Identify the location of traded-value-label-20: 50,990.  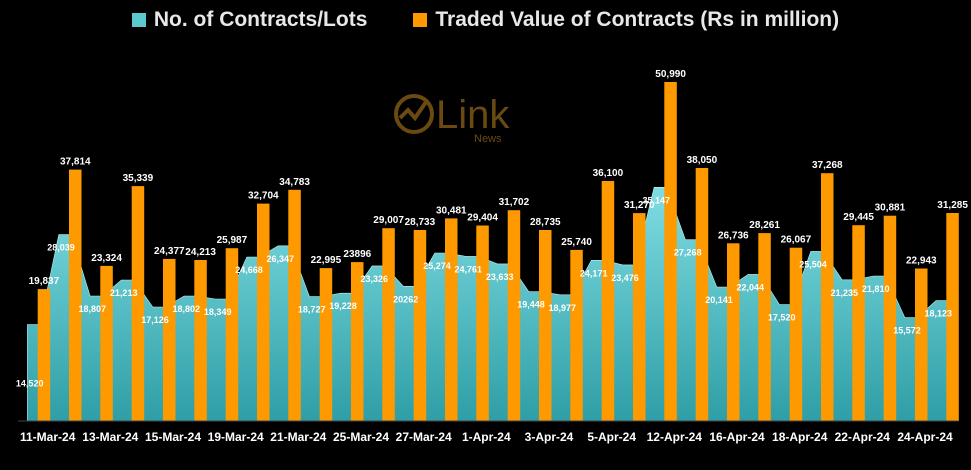
(670, 74).